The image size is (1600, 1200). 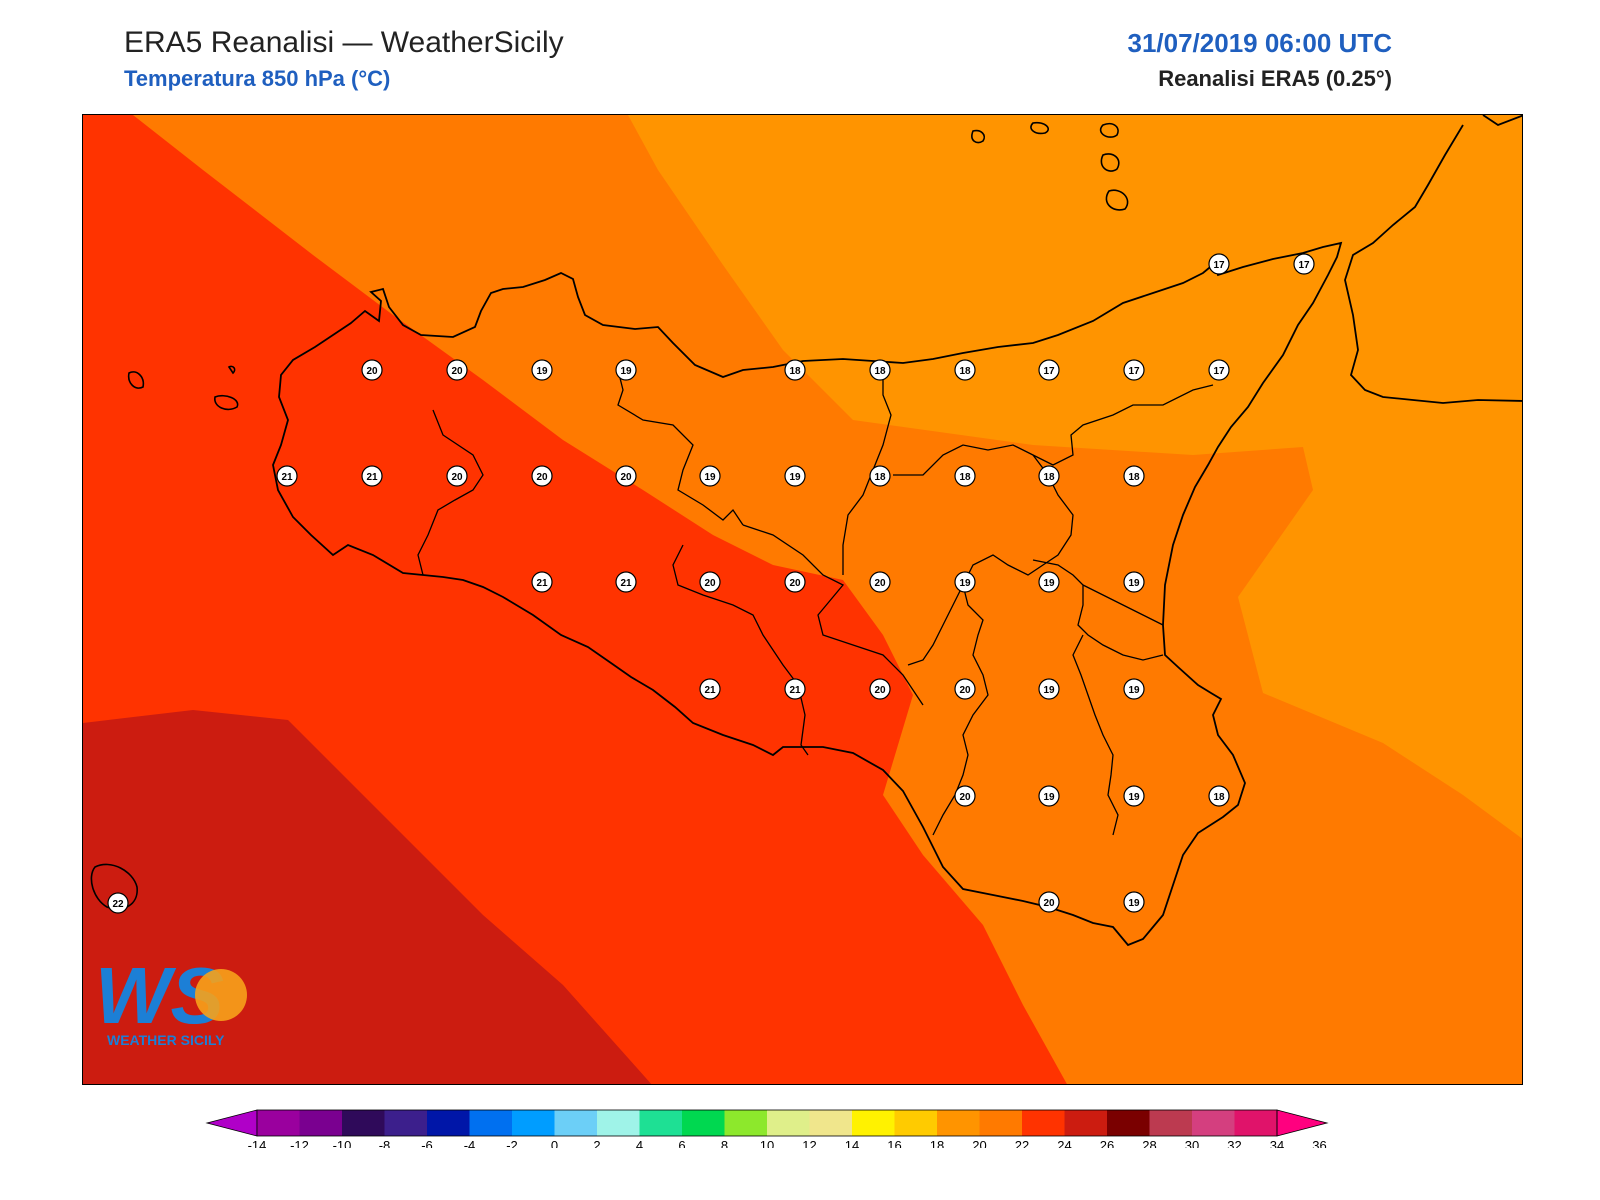 I want to click on colorbar-tick-label: 10, so click(x=767, y=1143).